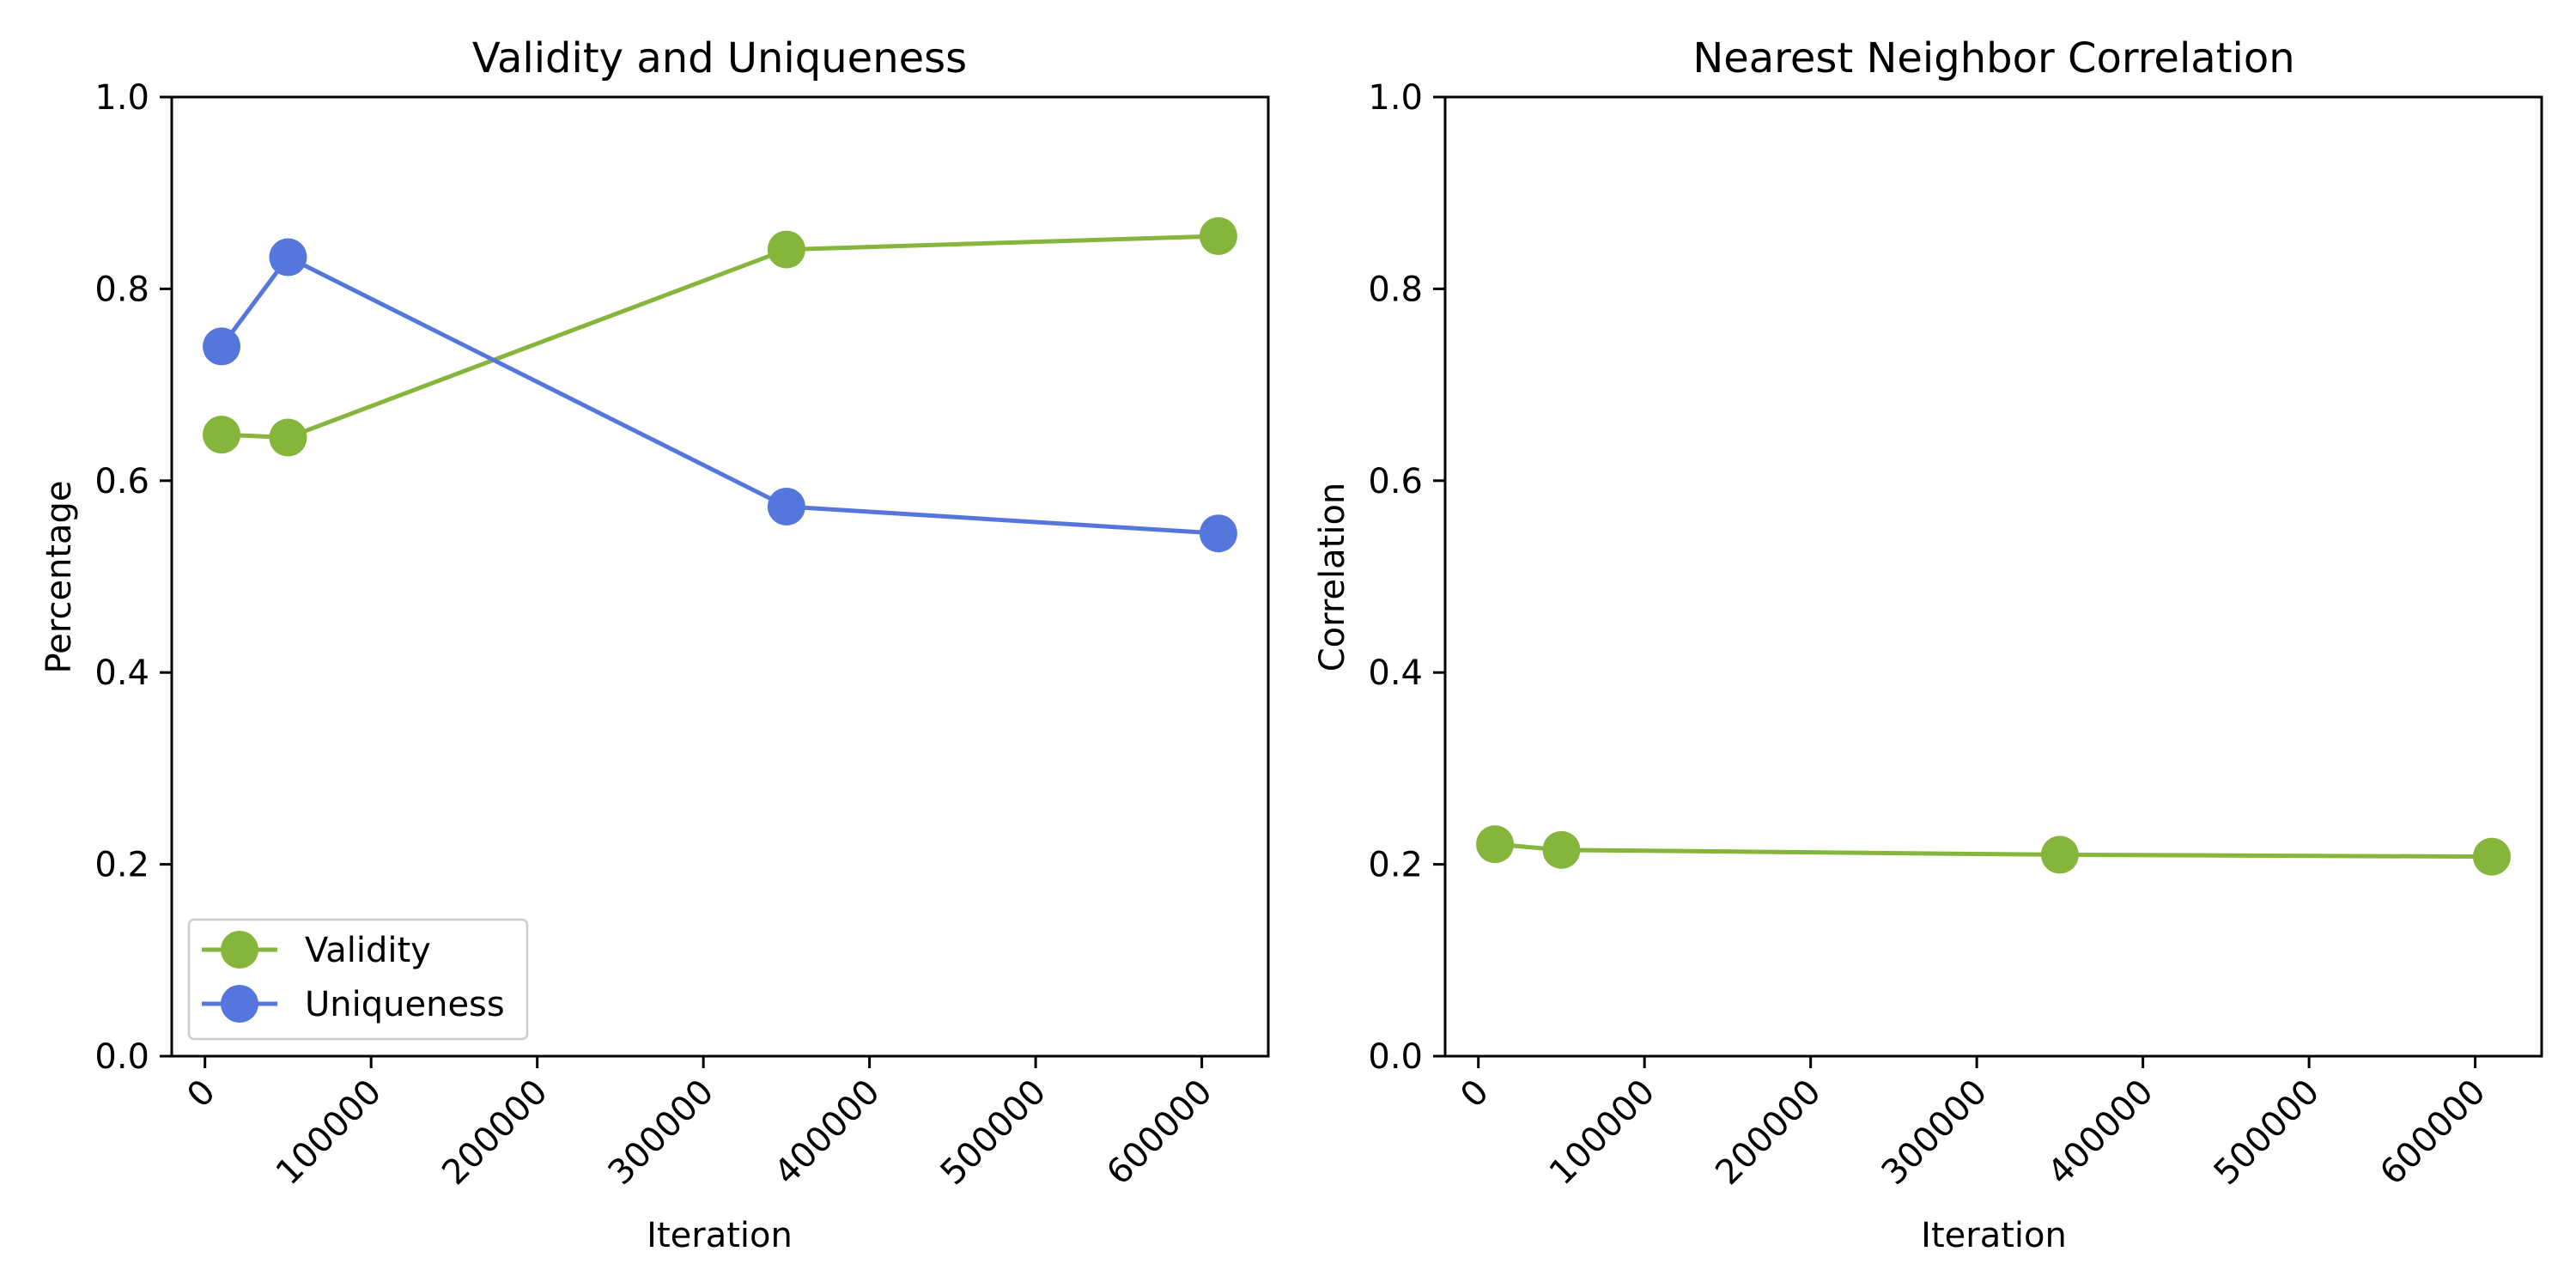 The height and width of the screenshot is (1288, 2576). I want to click on y-axis-label: Percentage, so click(59, 576).